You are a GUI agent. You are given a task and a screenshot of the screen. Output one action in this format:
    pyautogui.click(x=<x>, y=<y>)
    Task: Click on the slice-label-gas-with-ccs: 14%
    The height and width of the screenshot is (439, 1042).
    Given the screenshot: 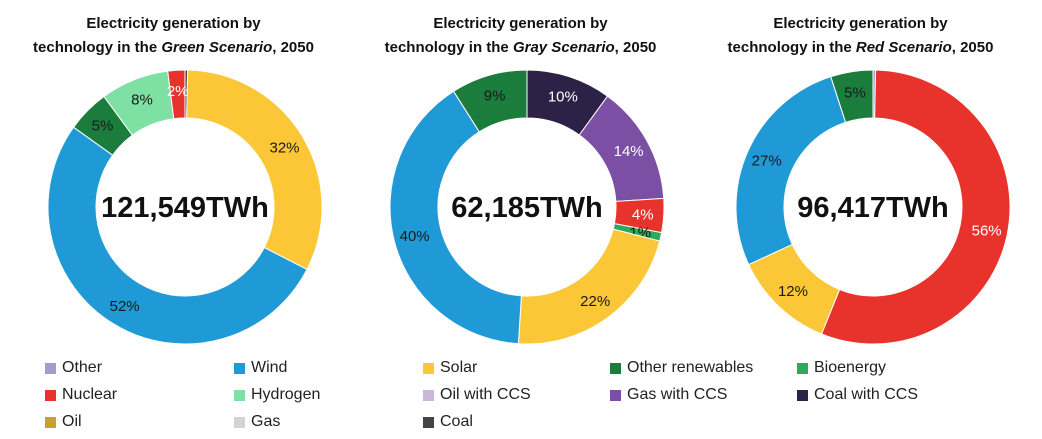 What is the action you would take?
    pyautogui.click(x=629, y=151)
    